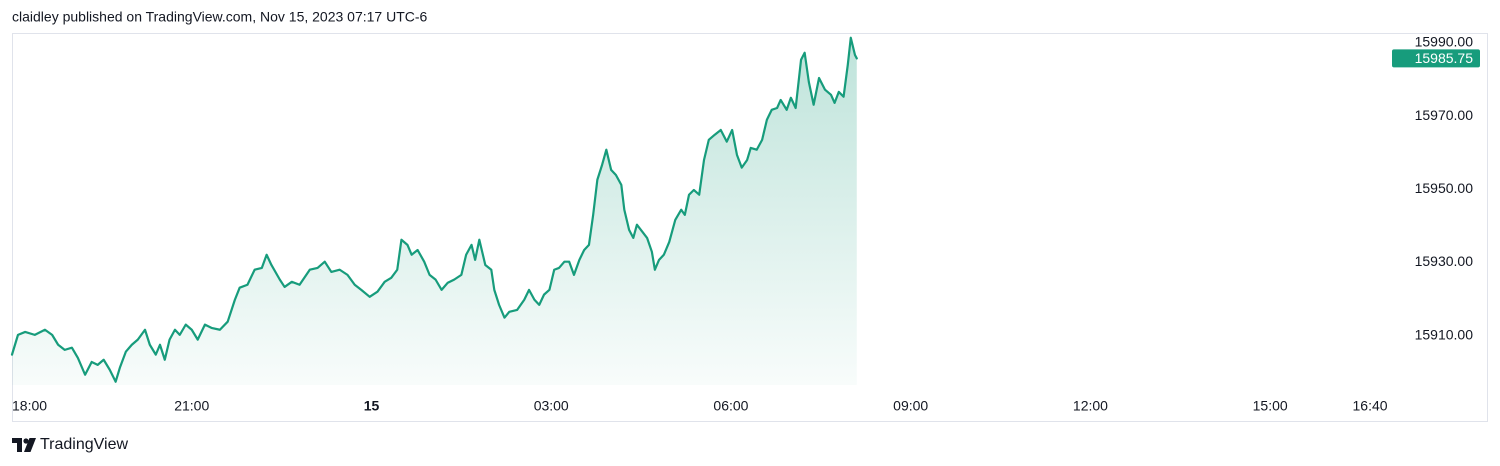  I want to click on x-tick-label: 15:00, so click(1270, 406).